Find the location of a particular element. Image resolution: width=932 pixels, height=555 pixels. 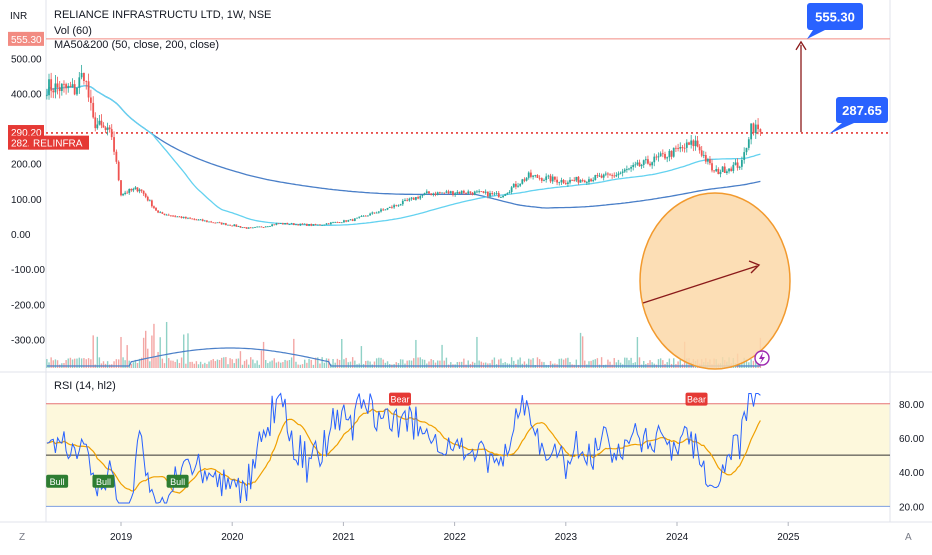

level-callout-box is located at coordinates (862, 110).